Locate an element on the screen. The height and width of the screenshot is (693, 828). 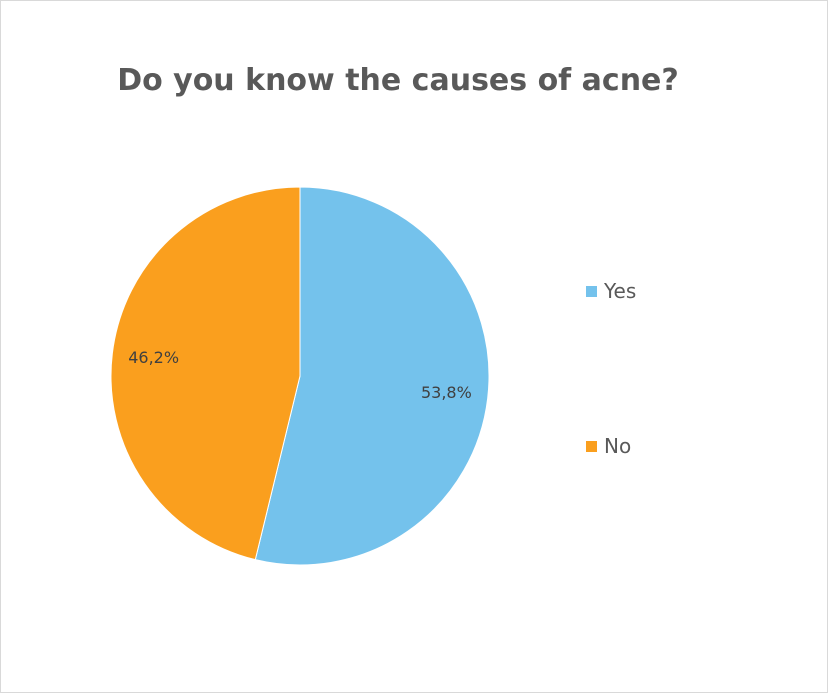
legend-swatch-no is located at coordinates (591, 446).